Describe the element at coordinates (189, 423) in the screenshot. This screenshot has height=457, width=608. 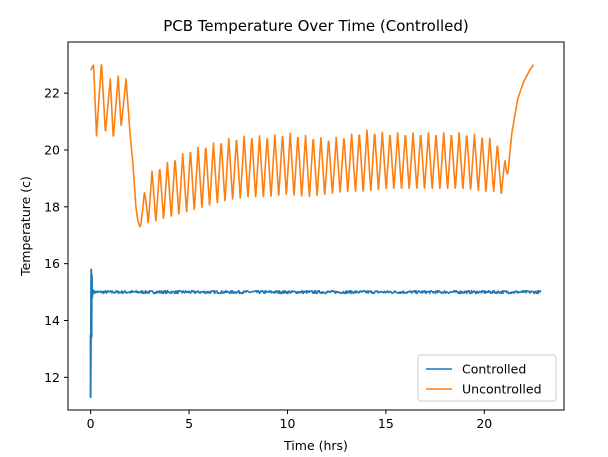
I see `x-tick-label: 5` at that location.